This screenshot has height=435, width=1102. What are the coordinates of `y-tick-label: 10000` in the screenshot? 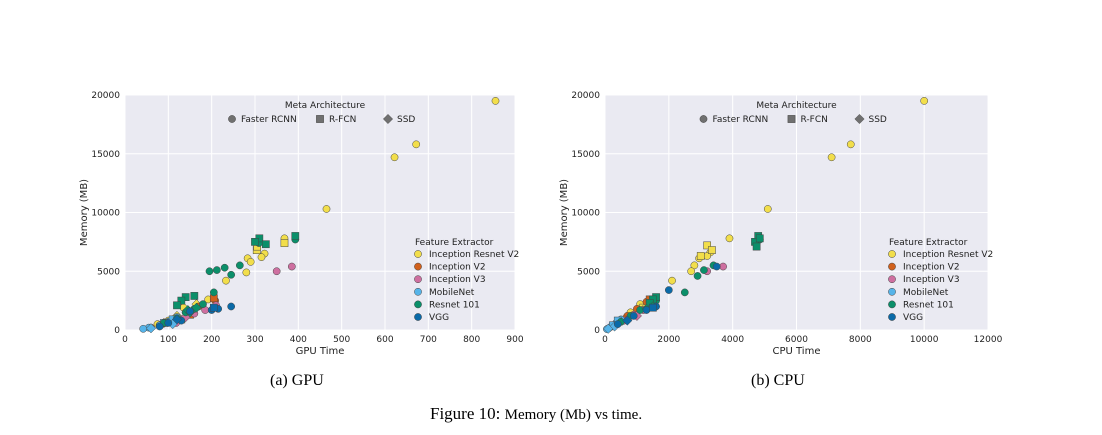 It's located at (105, 214).